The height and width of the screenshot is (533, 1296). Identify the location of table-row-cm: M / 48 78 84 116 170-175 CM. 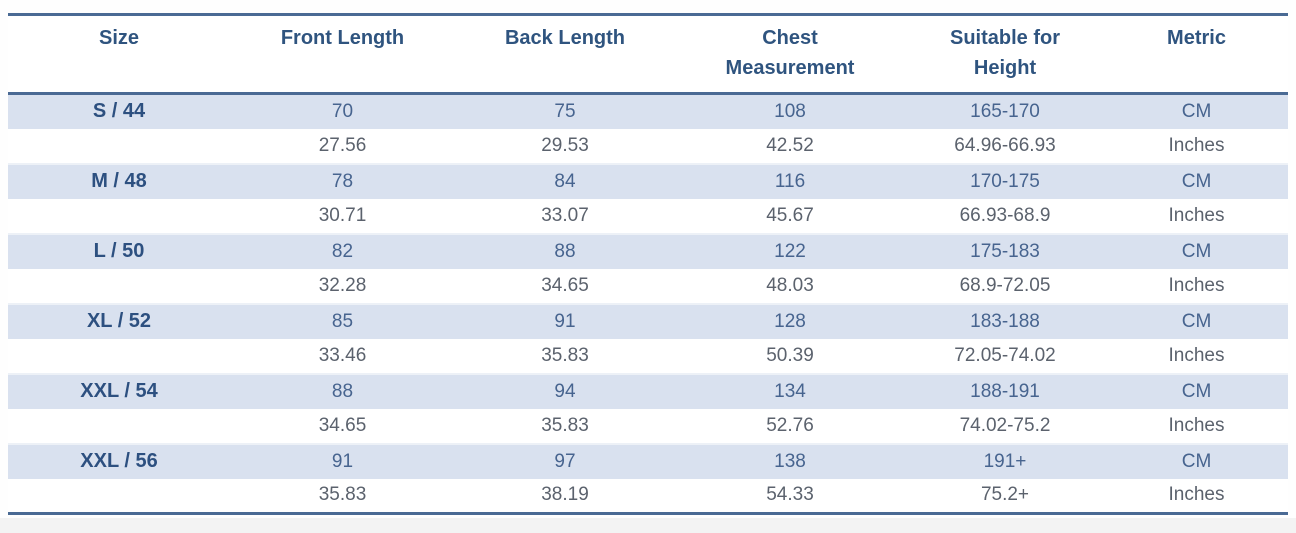
(648, 180).